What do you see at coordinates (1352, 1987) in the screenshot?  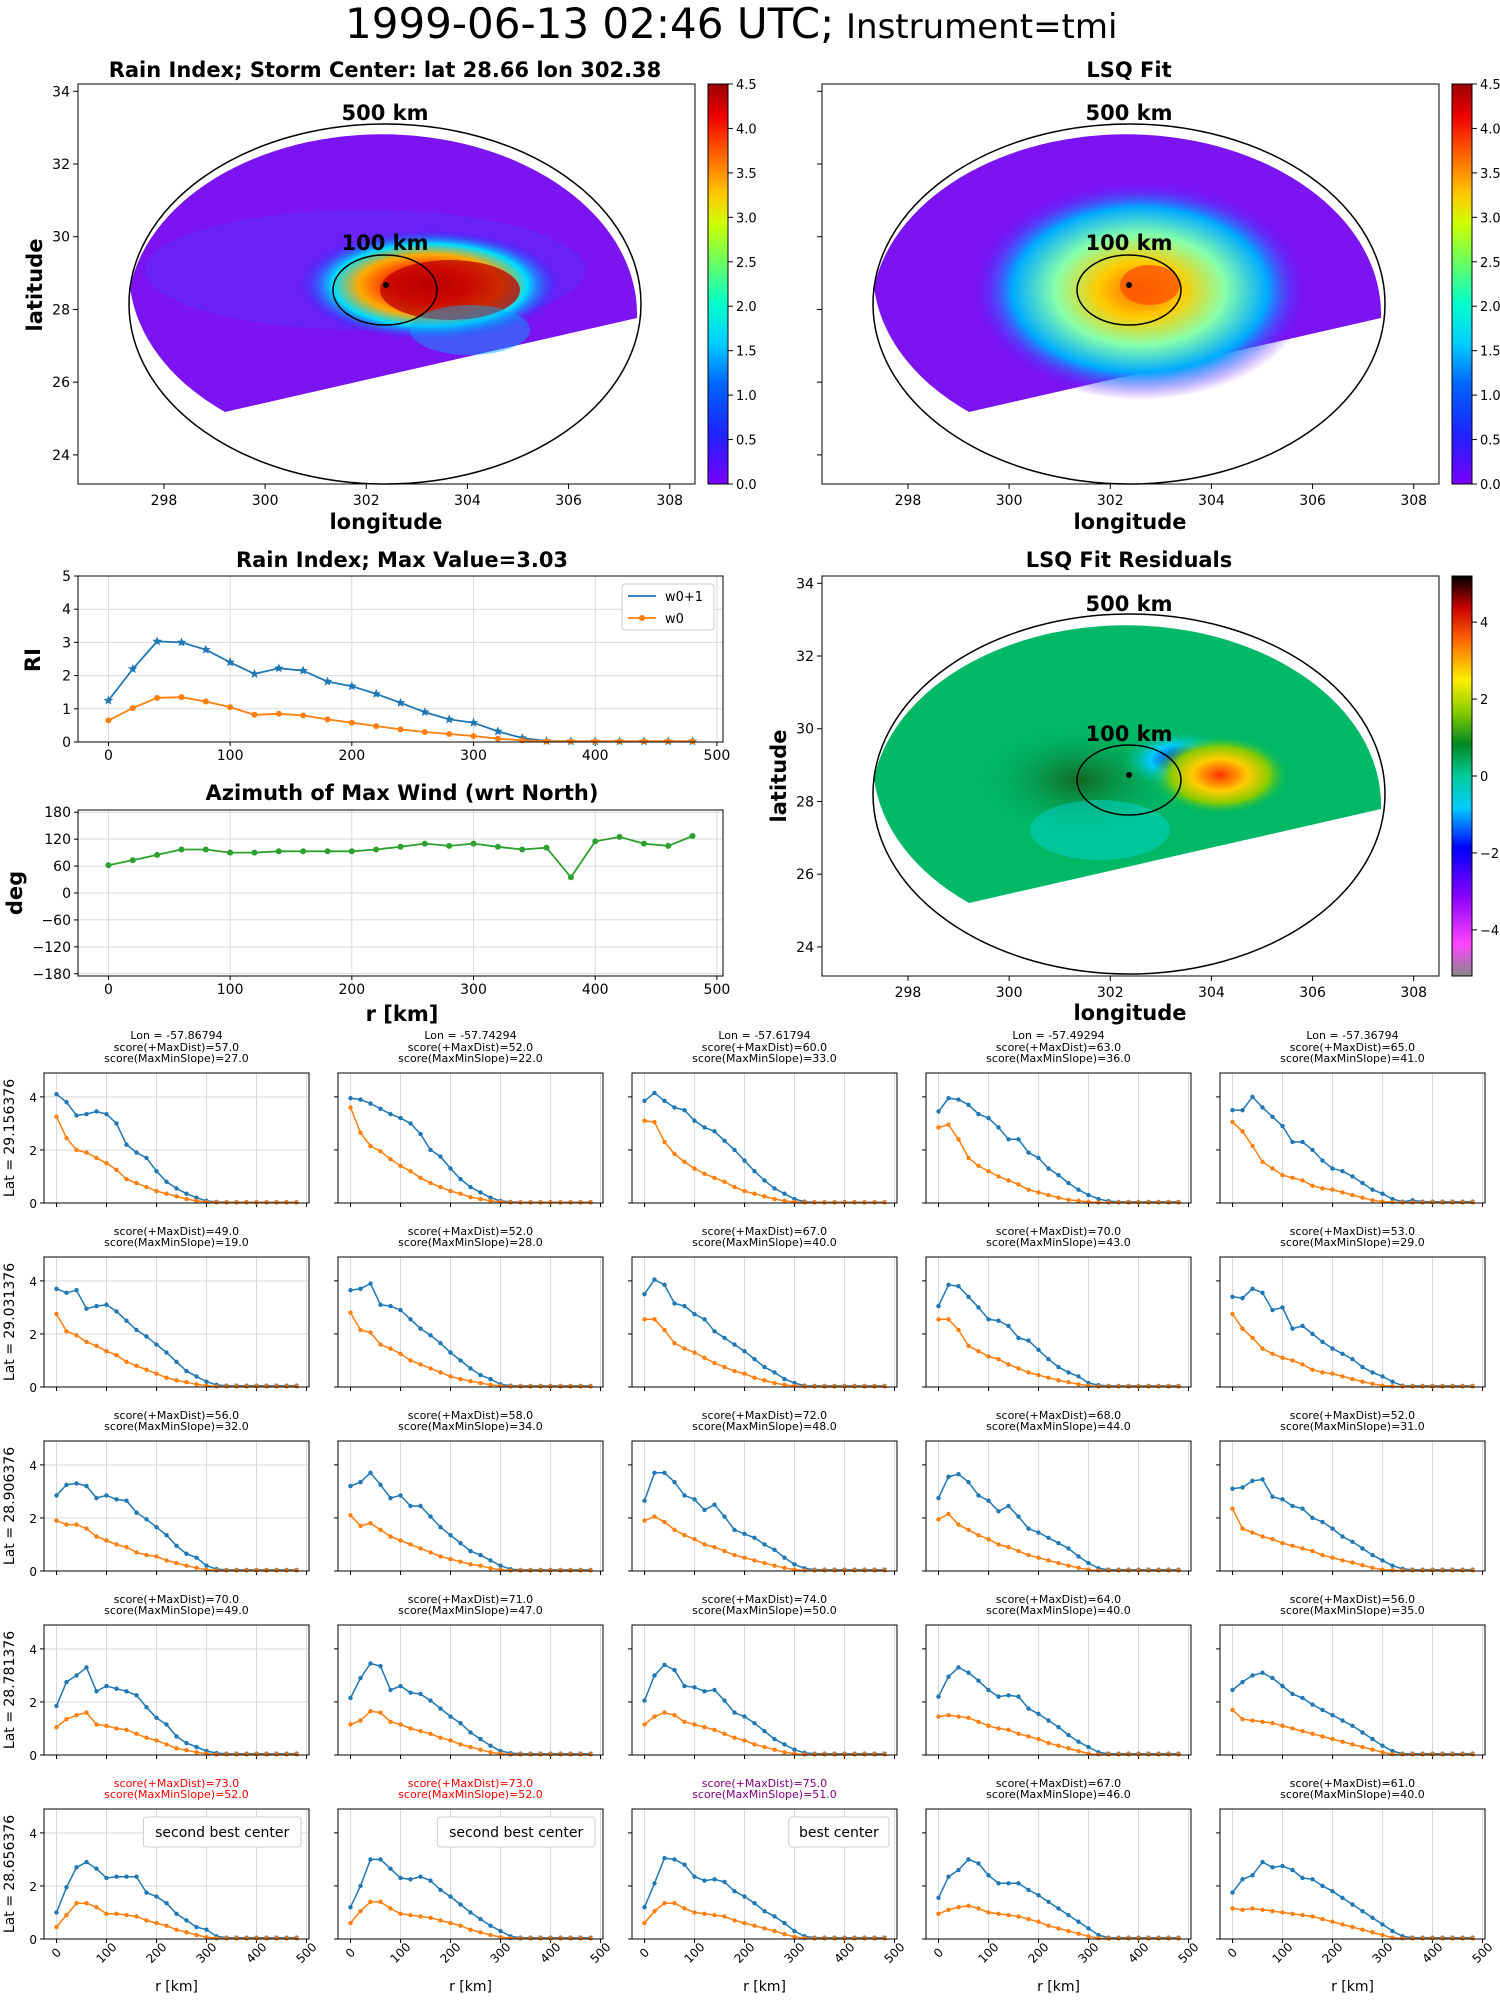 I see `subplot-xlabel: r [km]` at bounding box center [1352, 1987].